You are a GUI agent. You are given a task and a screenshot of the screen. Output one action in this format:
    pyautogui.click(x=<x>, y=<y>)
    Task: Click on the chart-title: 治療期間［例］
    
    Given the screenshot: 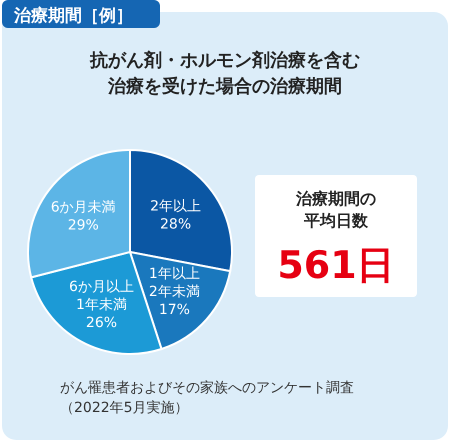 What is the action you would take?
    pyautogui.click(x=73, y=16)
    